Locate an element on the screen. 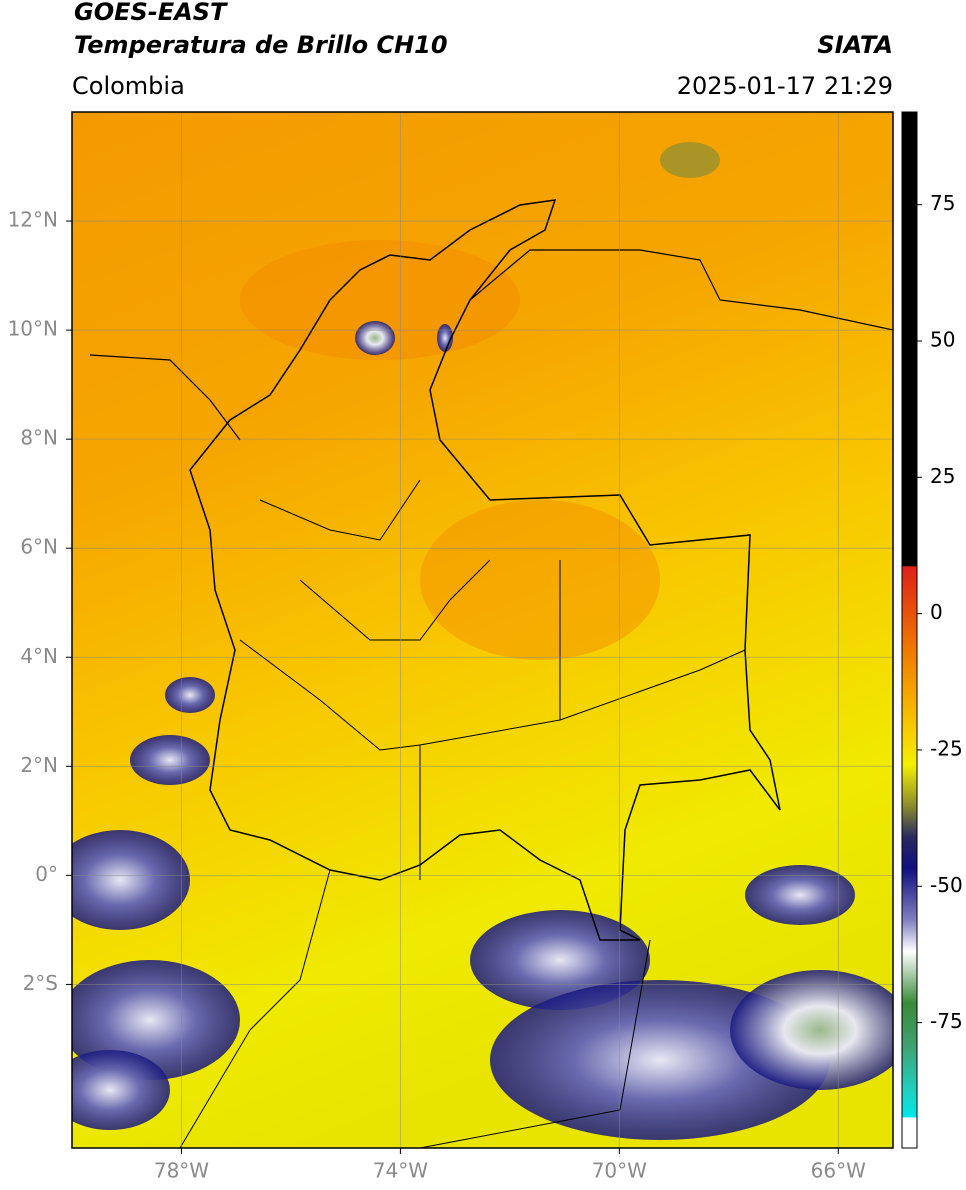  colorbar-tick-label: 75 is located at coordinates (942, 203).